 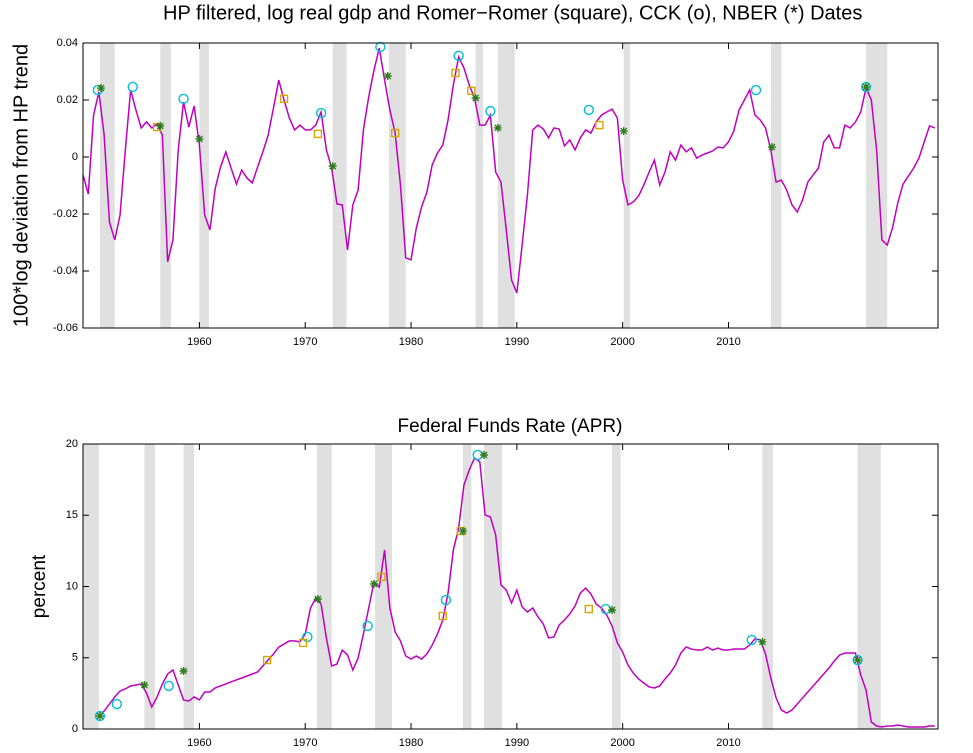 What do you see at coordinates (65, 328) in the screenshot?
I see `y-tick-label: -0.06` at bounding box center [65, 328].